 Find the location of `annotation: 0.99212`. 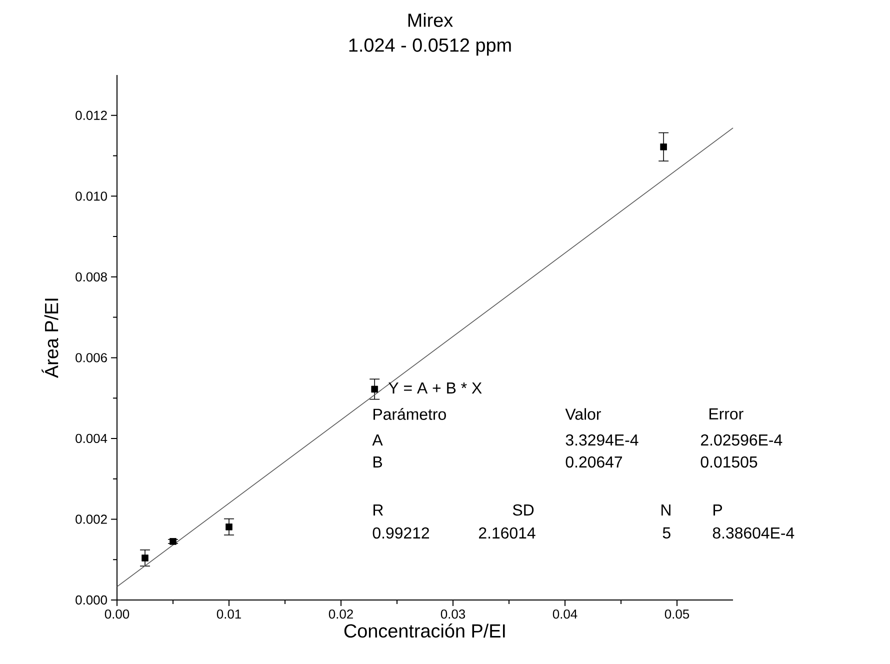

annotation: 0.99212 is located at coordinates (401, 533).